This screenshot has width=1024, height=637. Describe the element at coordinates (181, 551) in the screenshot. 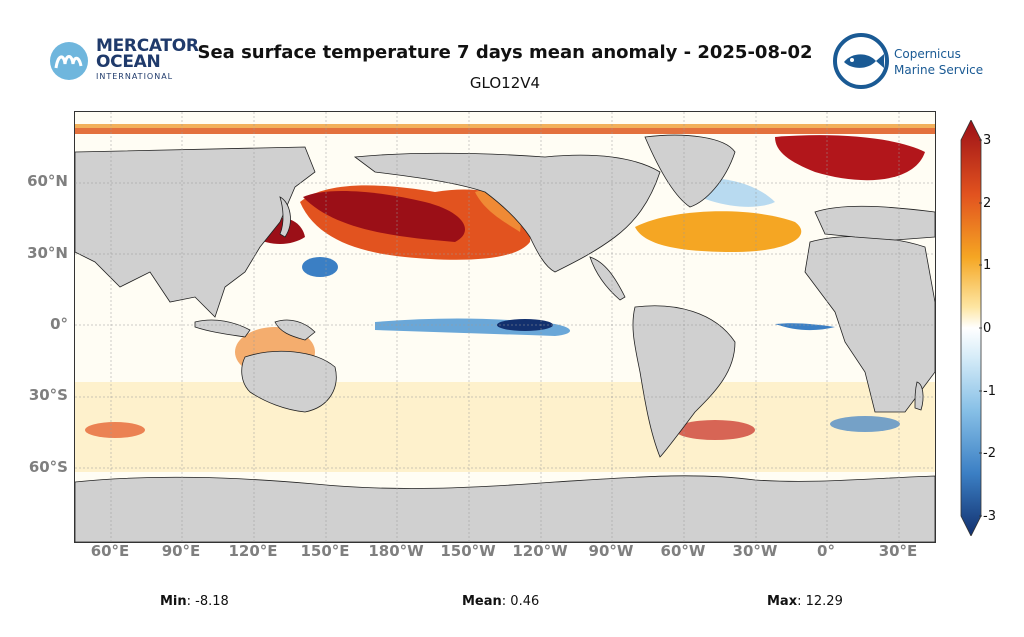

I see `lon-label-90e: 90°E` at that location.